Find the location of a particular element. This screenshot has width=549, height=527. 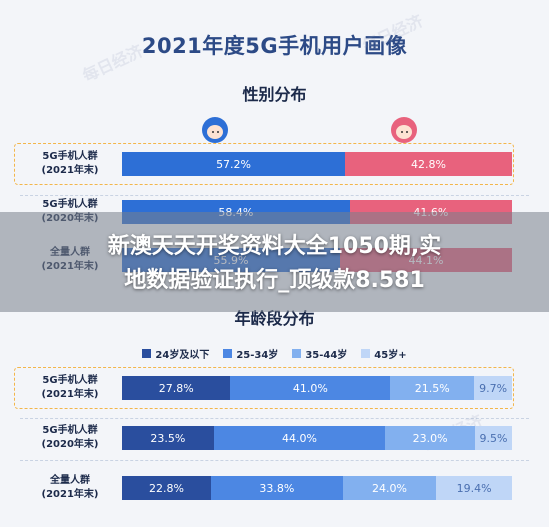

gender-row-label-line-2: (2021年末) is located at coordinates (70, 170).